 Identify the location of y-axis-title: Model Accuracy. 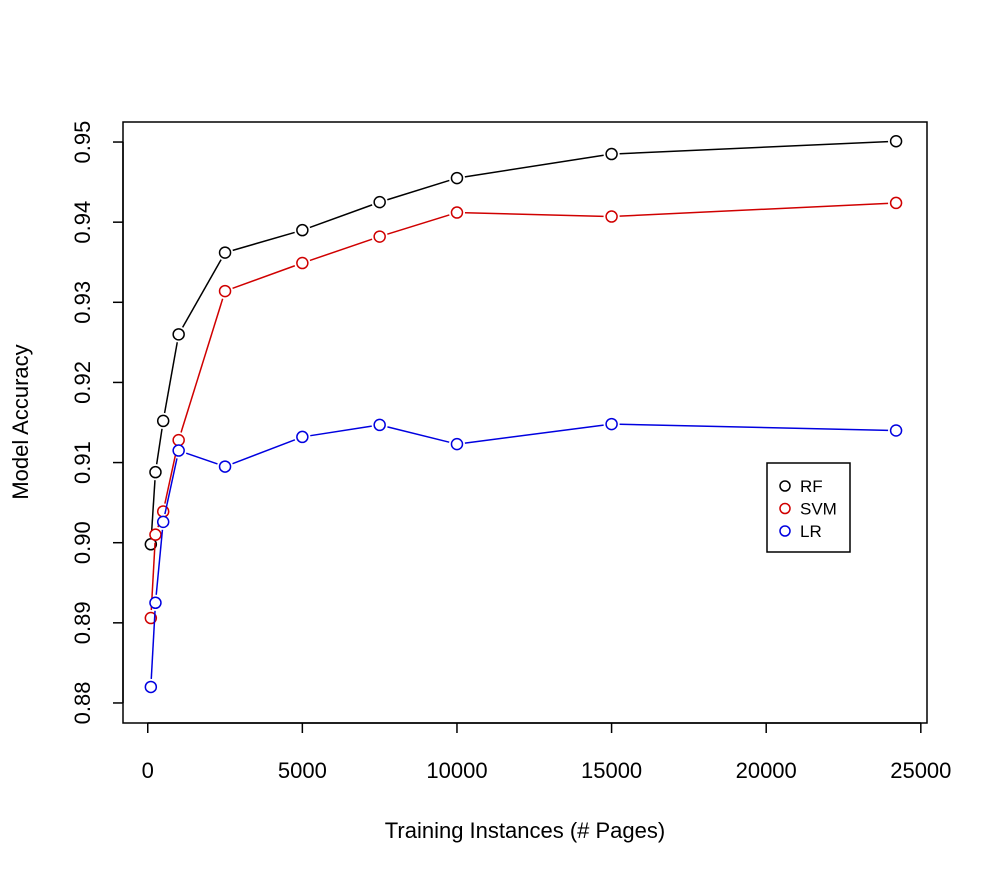
(20, 421).